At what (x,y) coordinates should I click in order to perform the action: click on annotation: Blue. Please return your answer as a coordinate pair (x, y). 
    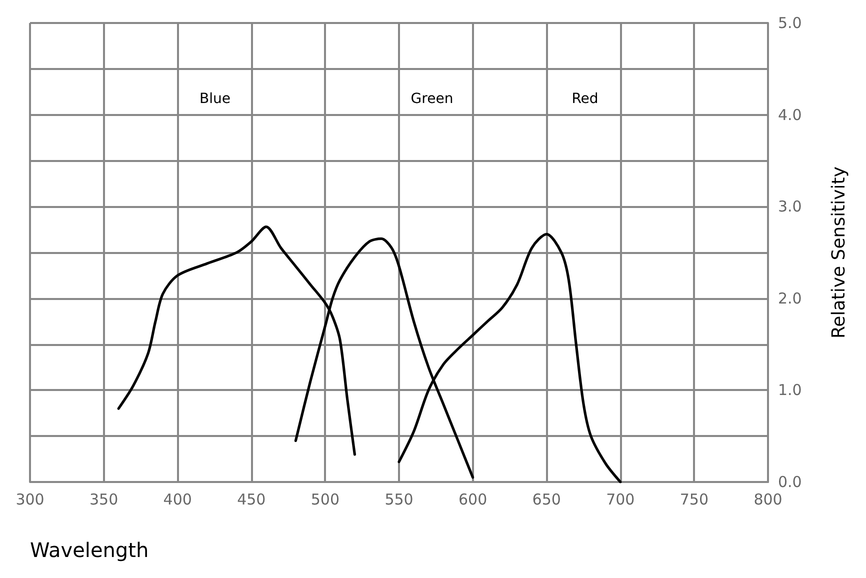
    Looking at the image, I should click on (215, 99).